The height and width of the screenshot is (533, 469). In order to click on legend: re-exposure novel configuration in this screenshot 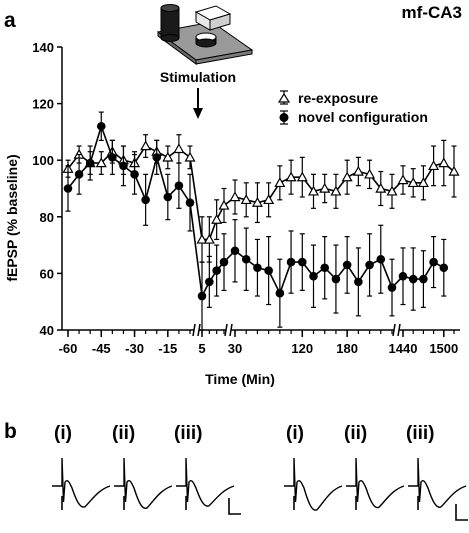, I will do `click(352, 107)`.